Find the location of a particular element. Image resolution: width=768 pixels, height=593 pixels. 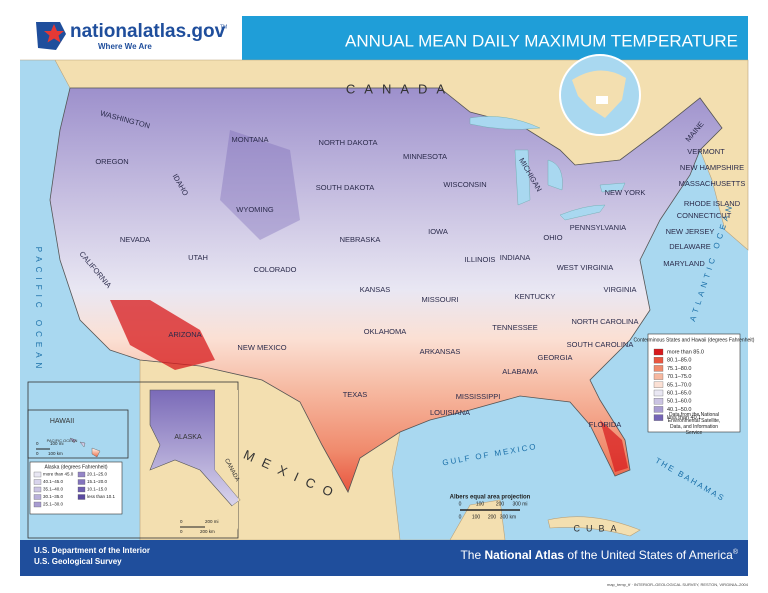

scale-km-label: 300 km is located at coordinates (508, 517).